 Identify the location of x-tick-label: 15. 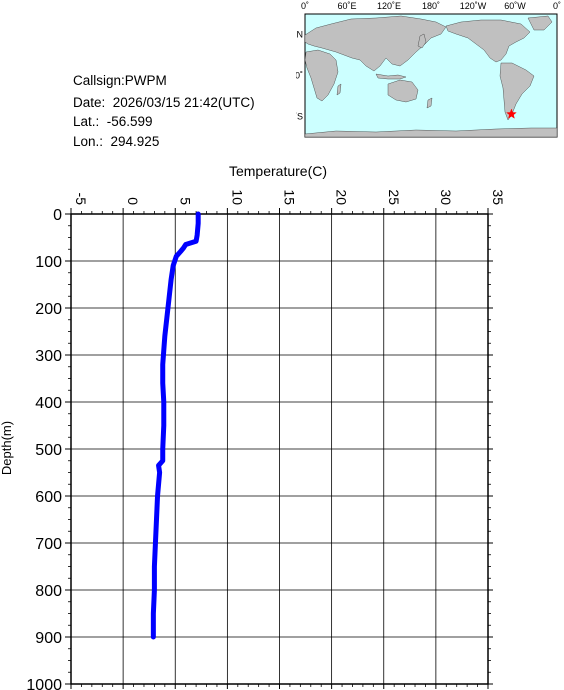
(290, 197).